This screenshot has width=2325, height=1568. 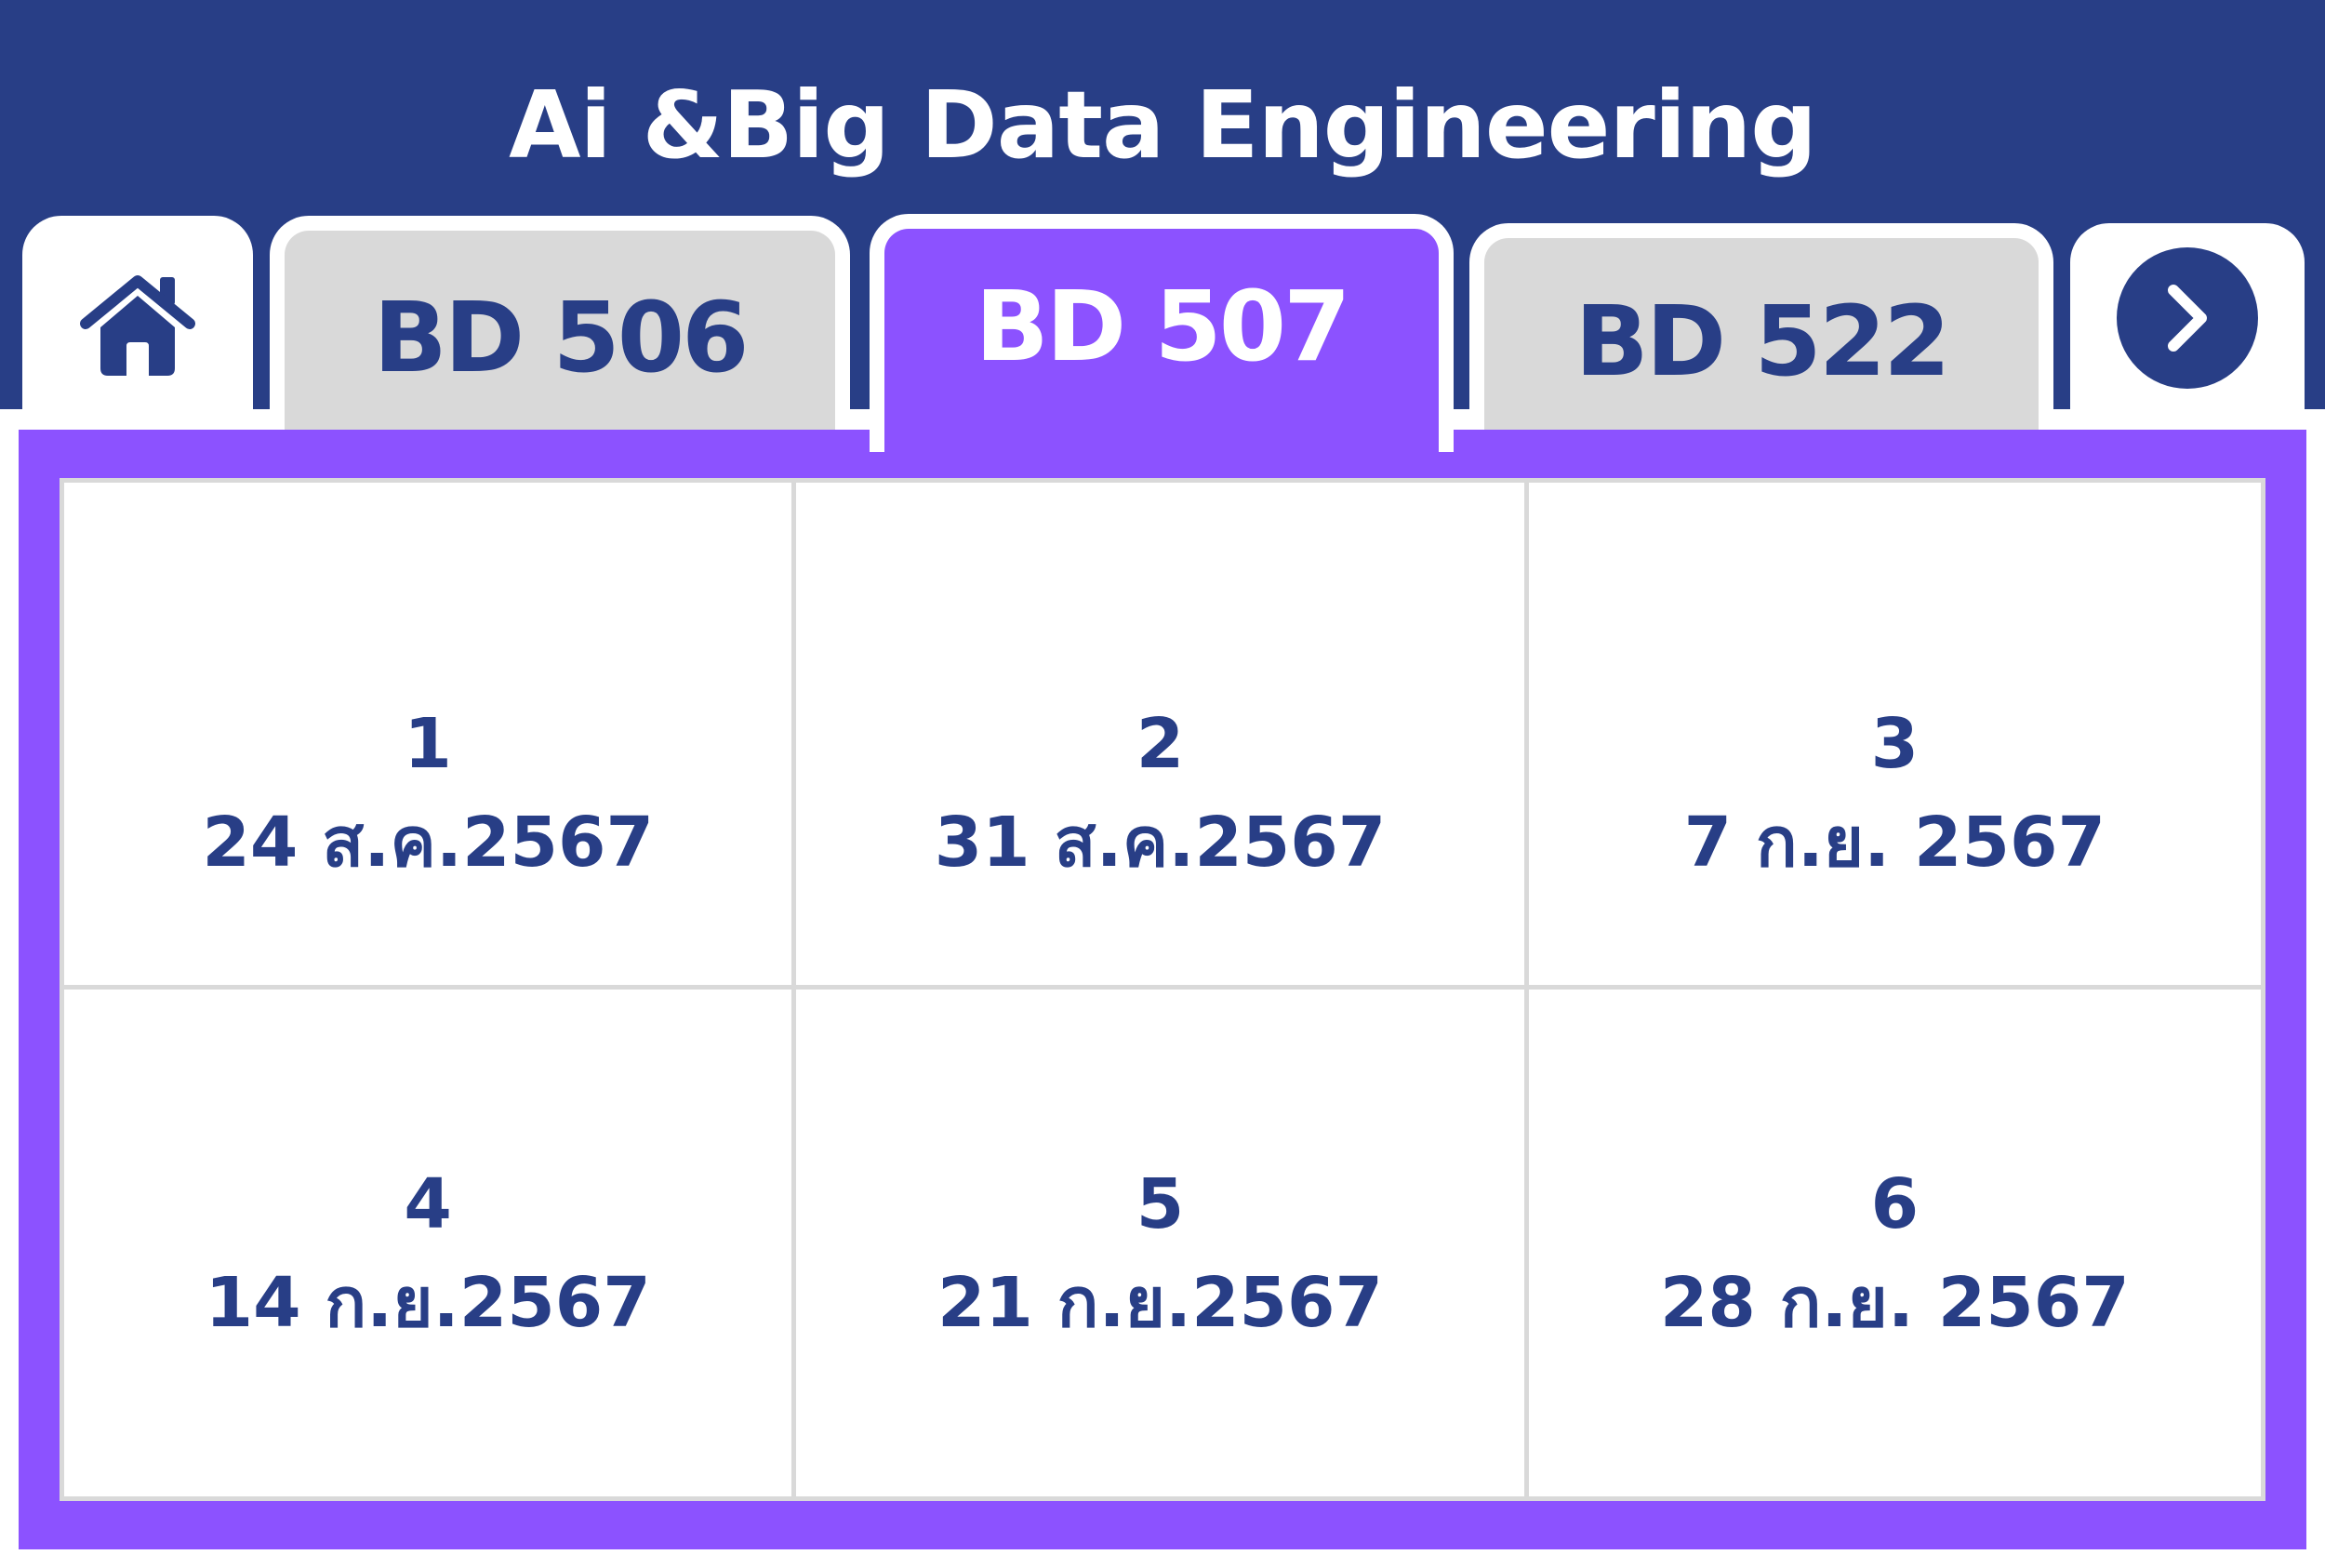 I want to click on tab-label: BD 507, so click(x=1163, y=326).